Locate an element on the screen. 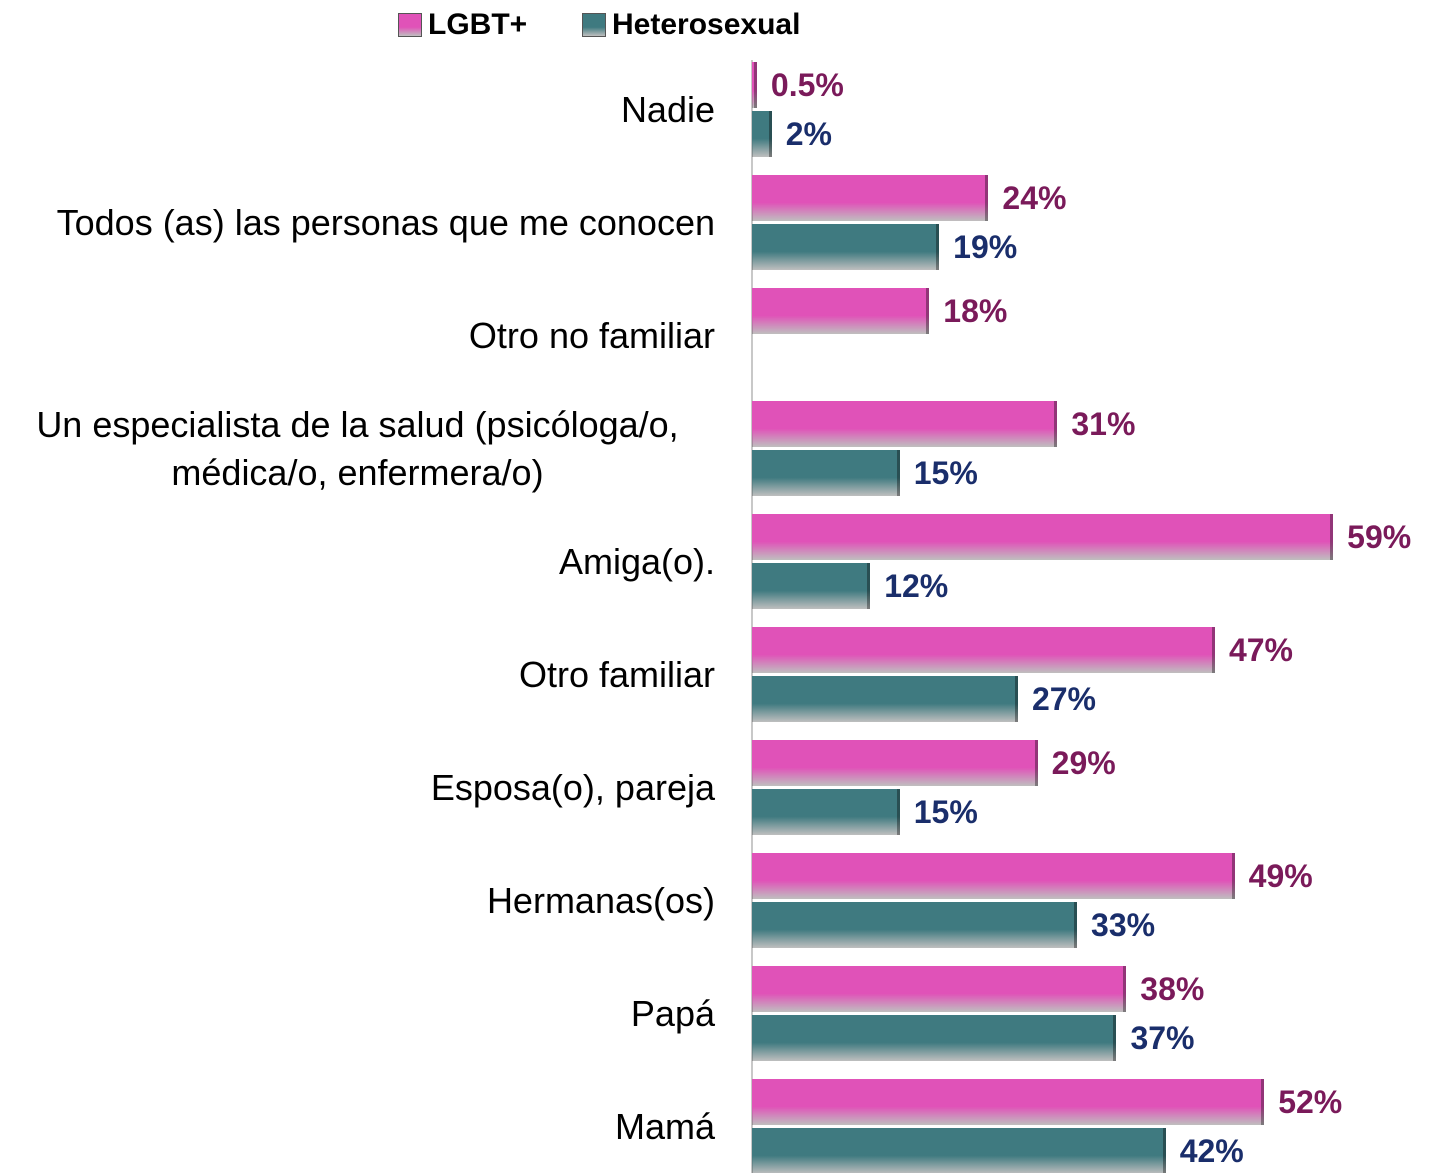 This screenshot has width=1439, height=1173. value-label: 37% is located at coordinates (1162, 1038).